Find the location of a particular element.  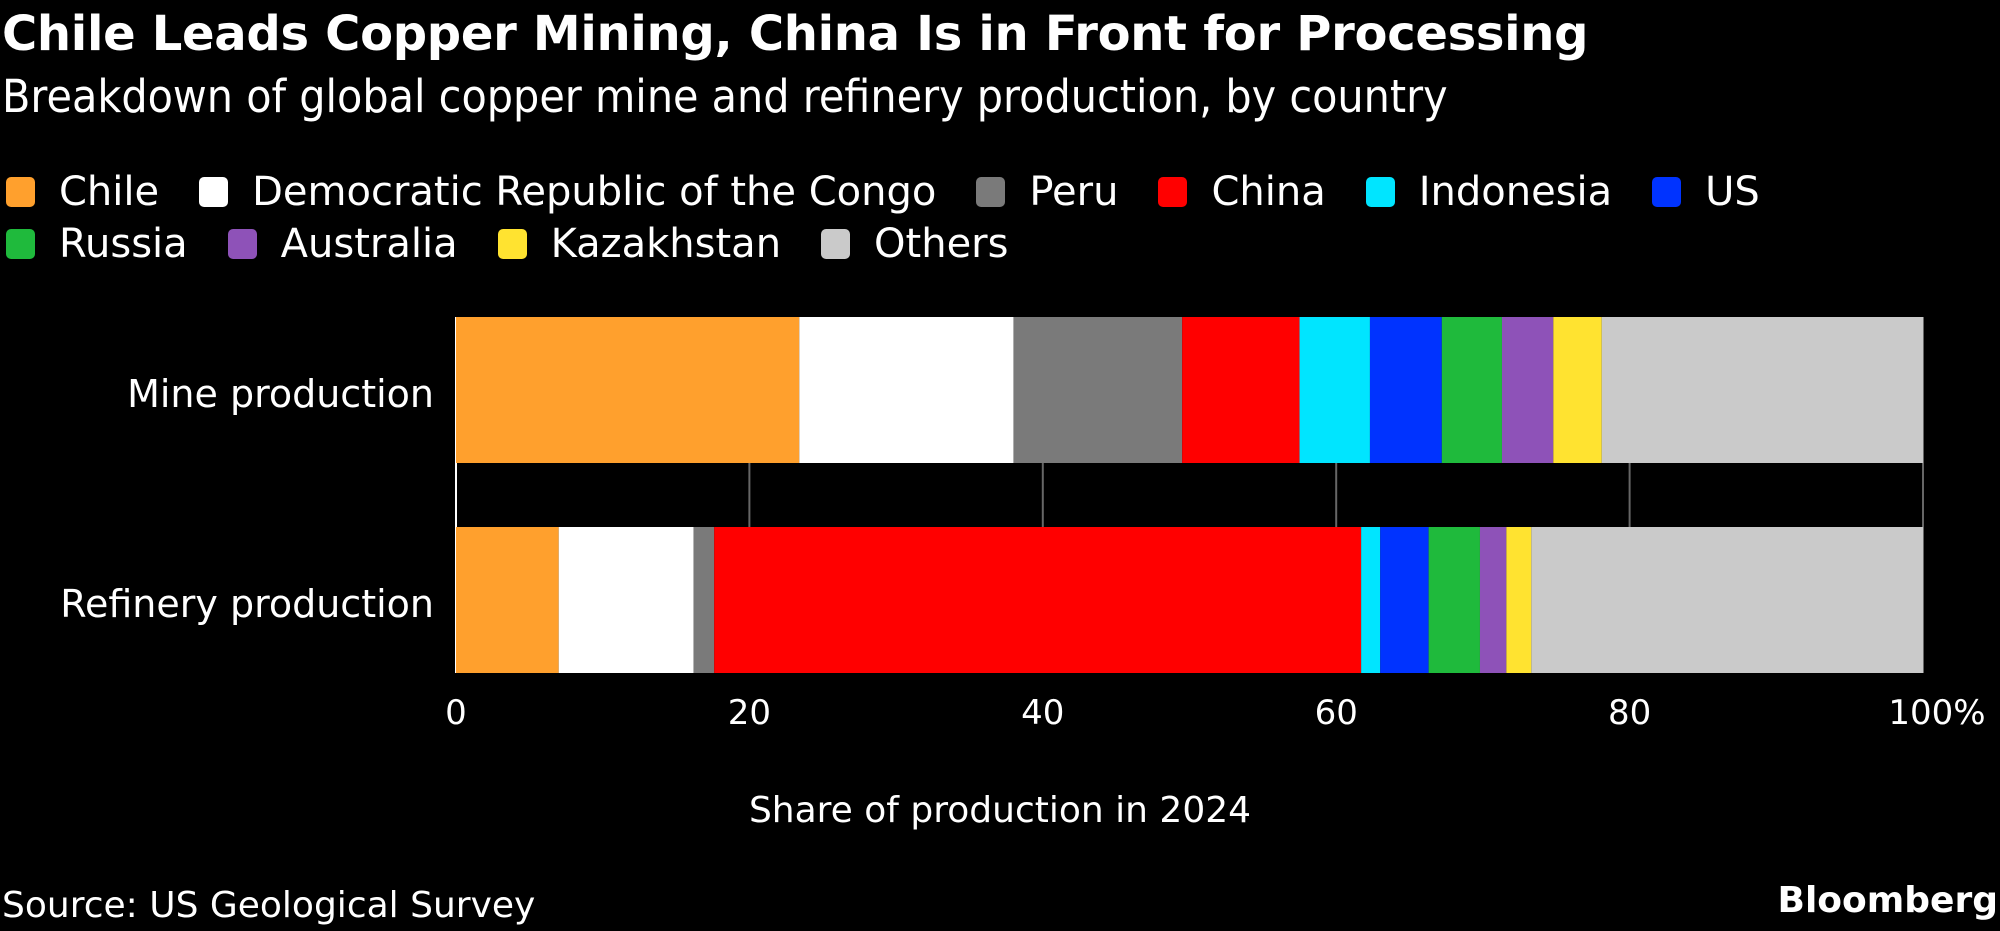

legend-label: Australia is located at coordinates (369, 244).